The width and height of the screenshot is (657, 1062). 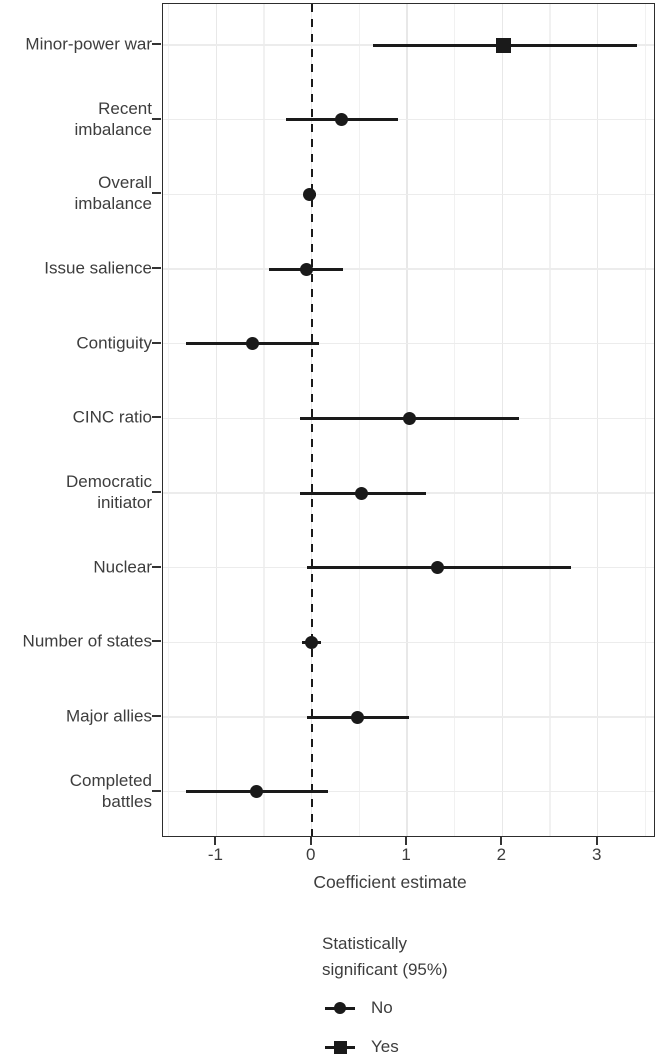 What do you see at coordinates (501, 854) in the screenshot?
I see `x-tick-label: 2` at bounding box center [501, 854].